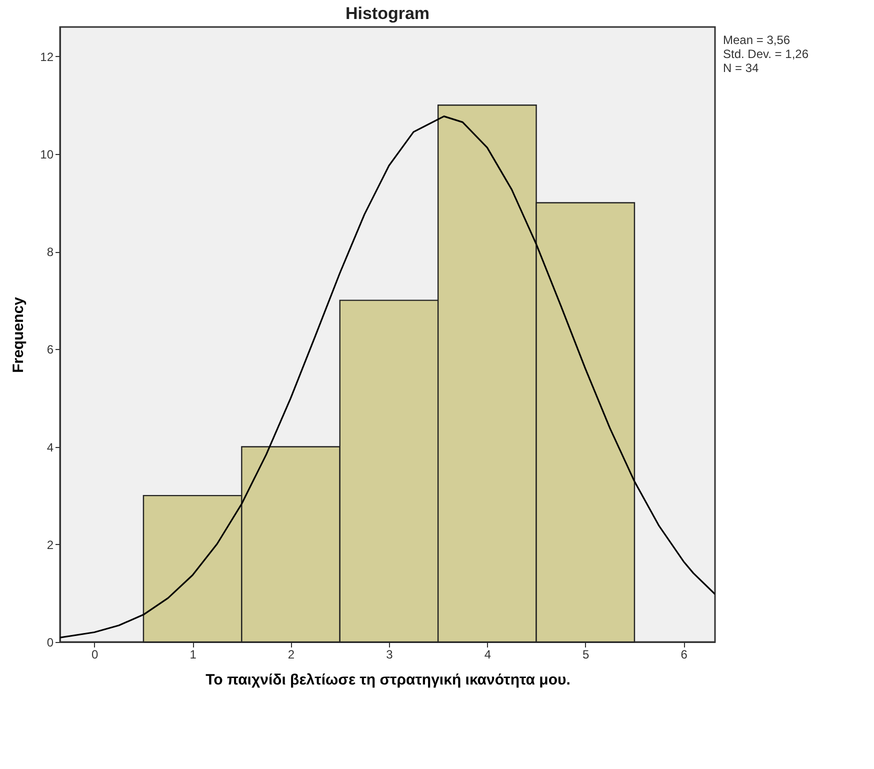  Describe the element at coordinates (19, 334) in the screenshot. I see `y-axis-title: Frequency` at that location.